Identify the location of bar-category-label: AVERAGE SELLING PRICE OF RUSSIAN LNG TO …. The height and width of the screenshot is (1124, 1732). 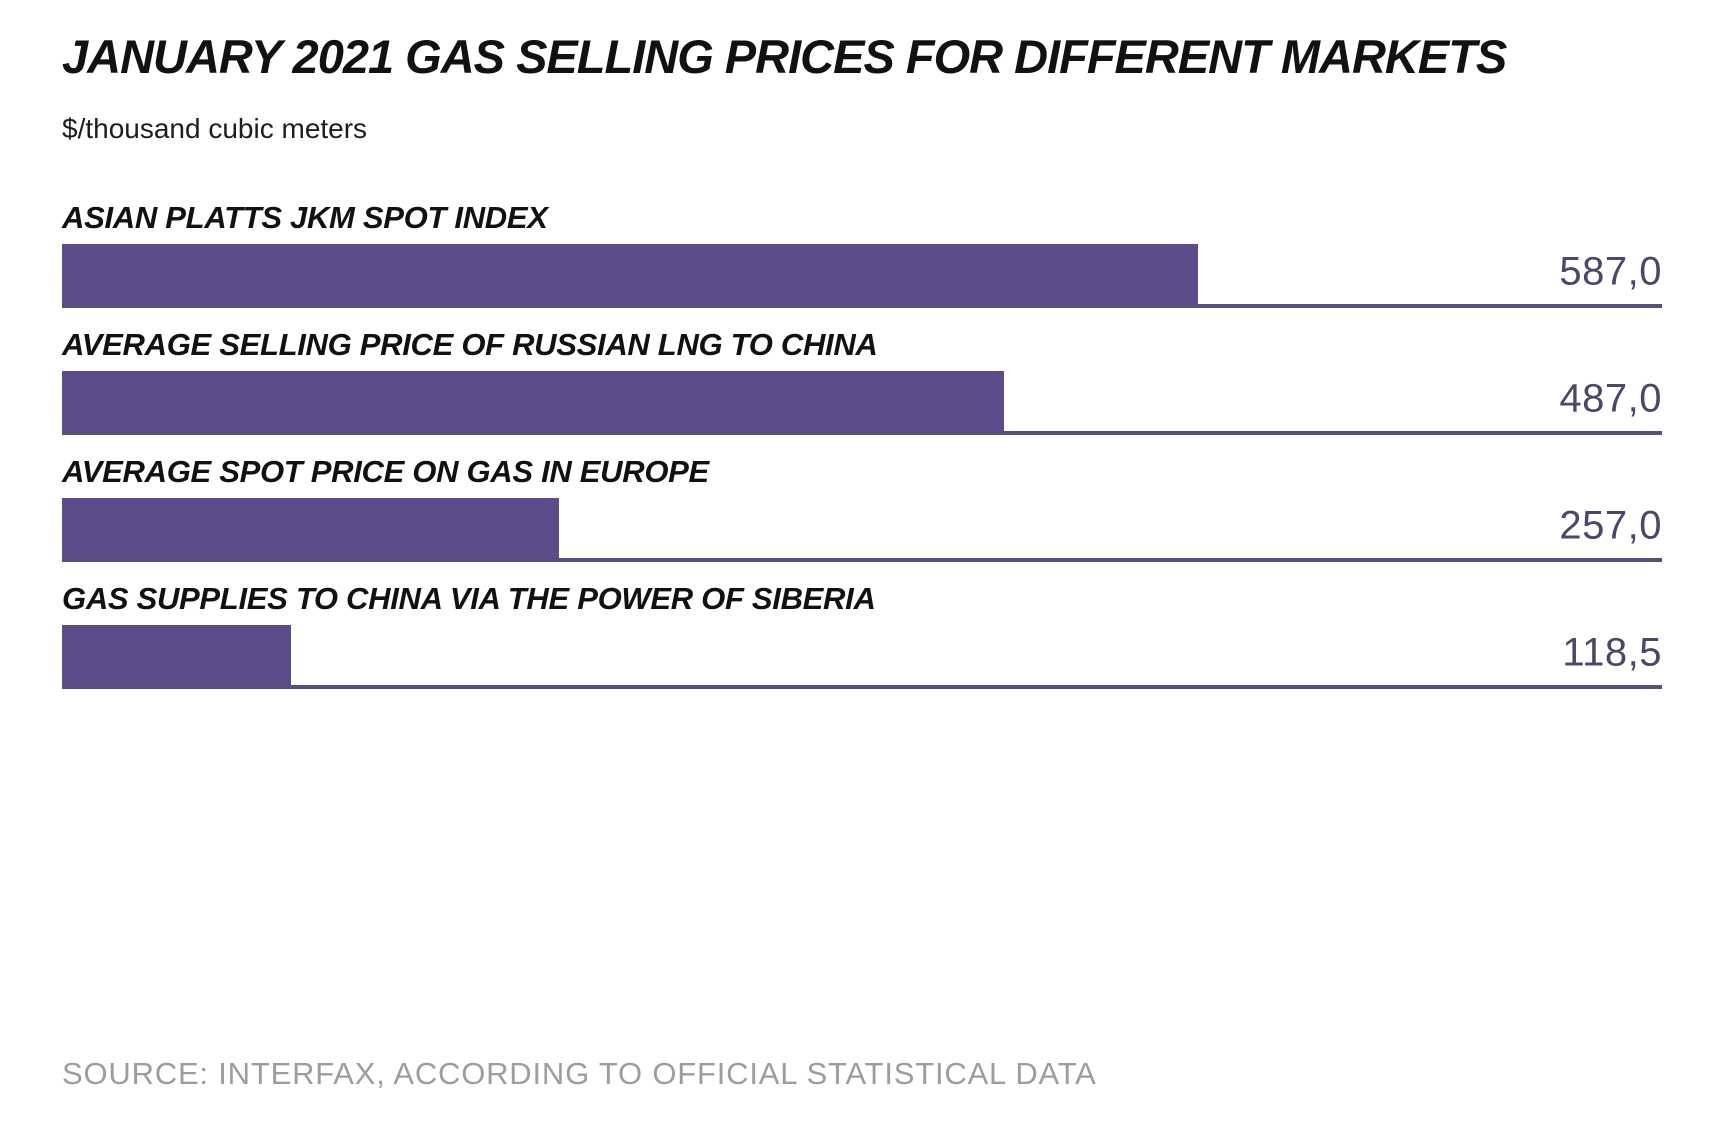
(470, 344).